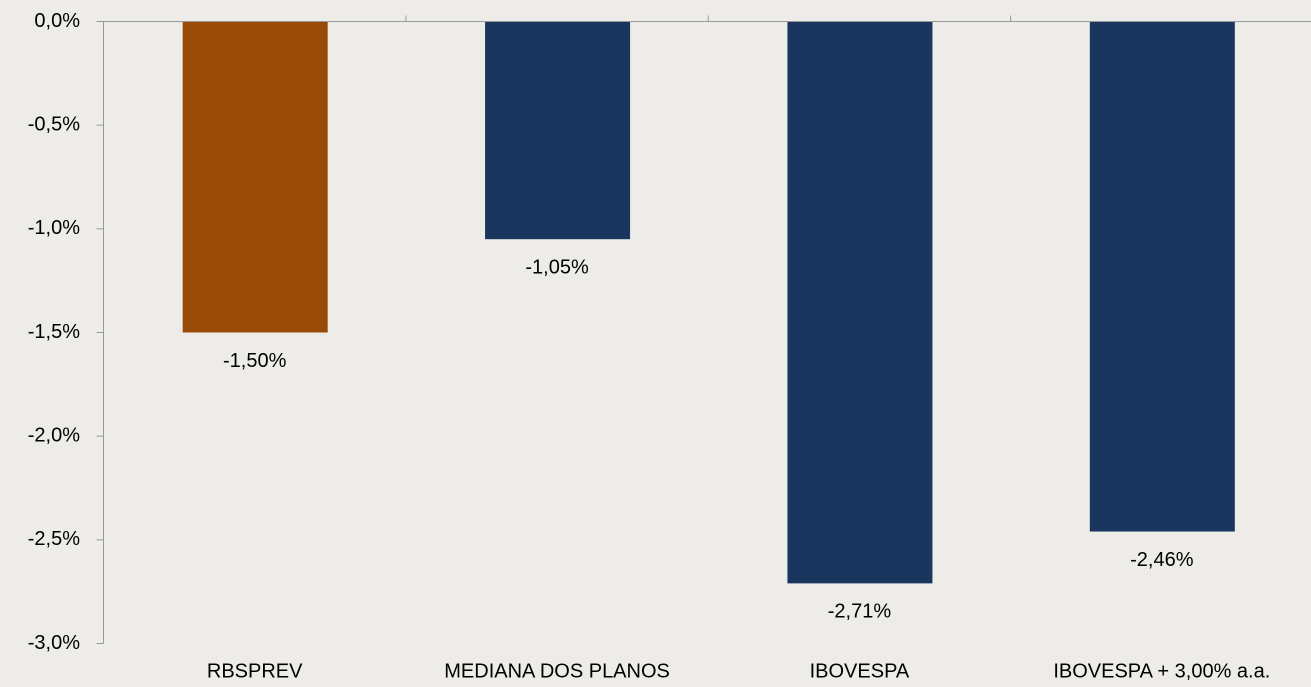 The height and width of the screenshot is (687, 1311). What do you see at coordinates (54, 435) in the screenshot?
I see `y-tick-label: -2,0%` at bounding box center [54, 435].